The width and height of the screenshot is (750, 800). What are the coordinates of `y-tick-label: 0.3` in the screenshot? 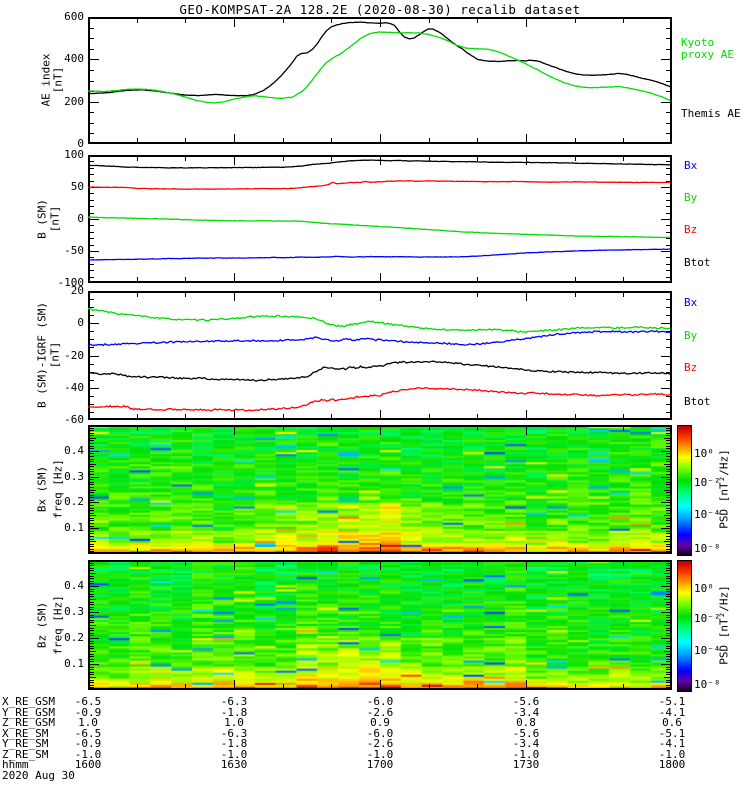 It's located at (74, 476).